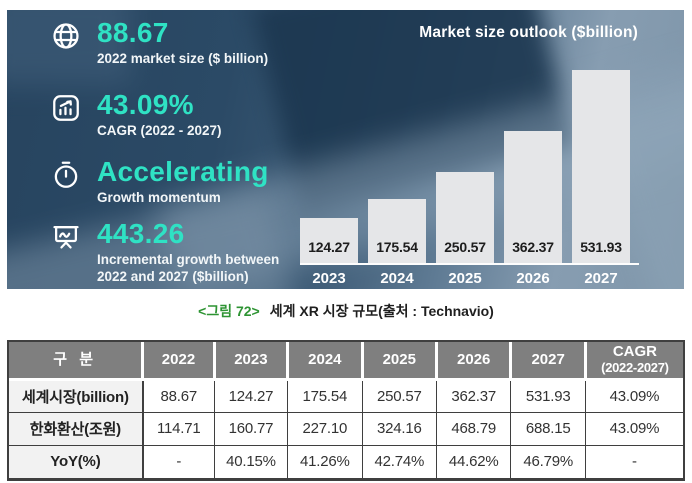  I want to click on chart-title: Market size outlook ($billion), so click(528, 32).